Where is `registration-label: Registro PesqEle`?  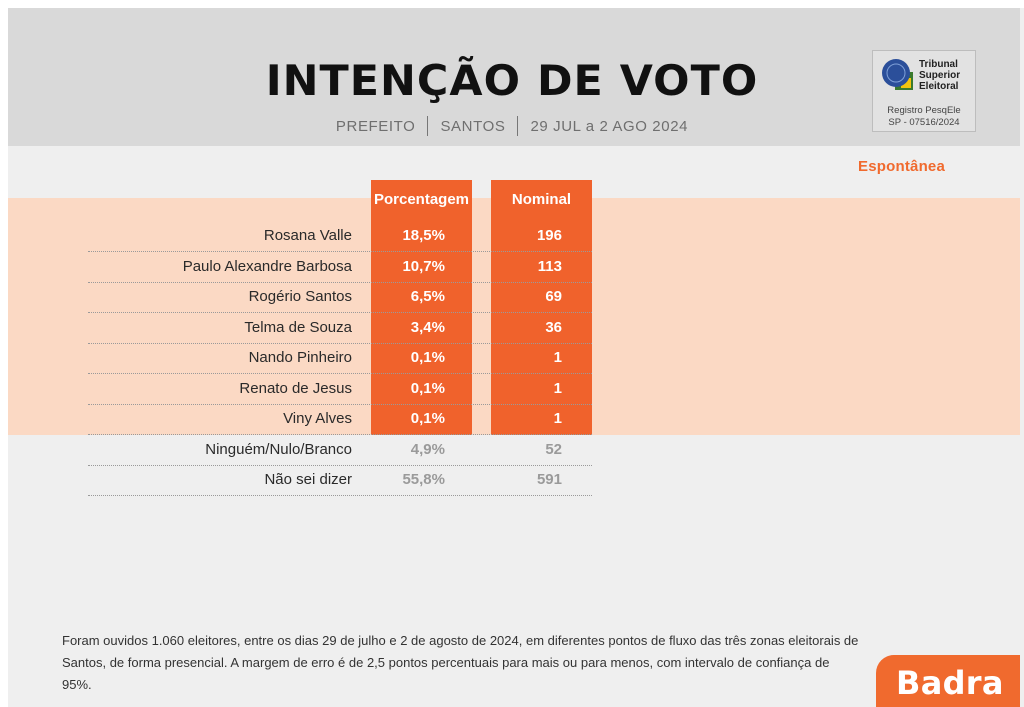
registration-label: Registro PesqEle is located at coordinates (924, 110).